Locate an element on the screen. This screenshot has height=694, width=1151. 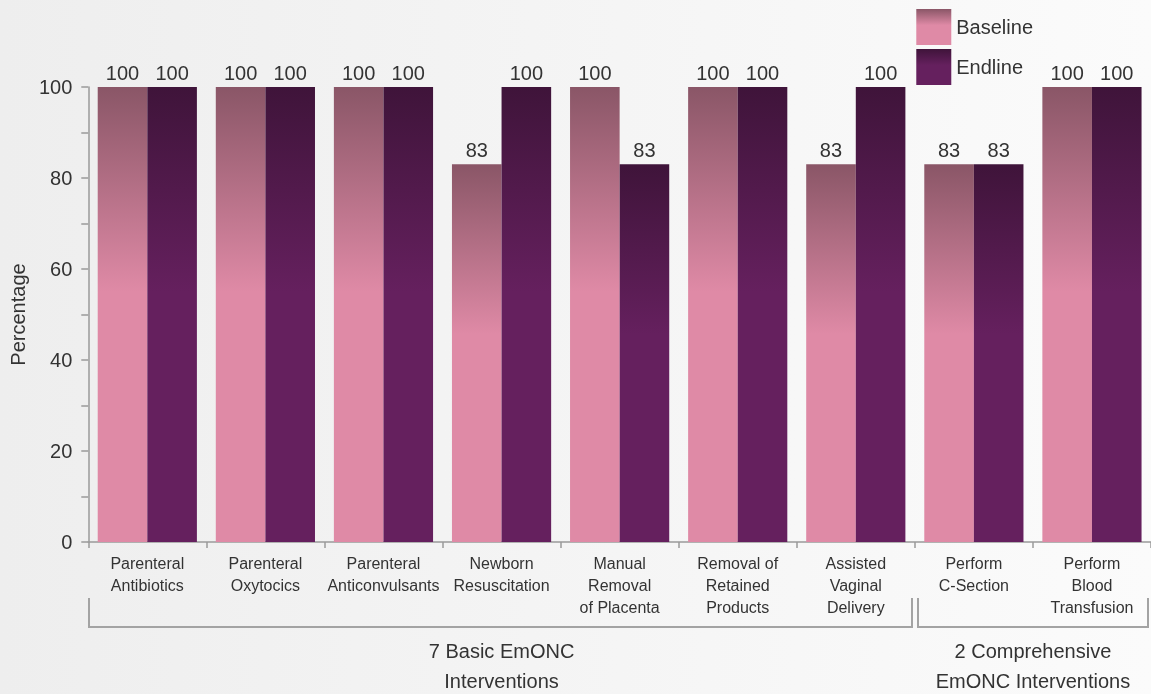
x-tick-label: Parenteral Antibiotics is located at coordinates (147, 574).